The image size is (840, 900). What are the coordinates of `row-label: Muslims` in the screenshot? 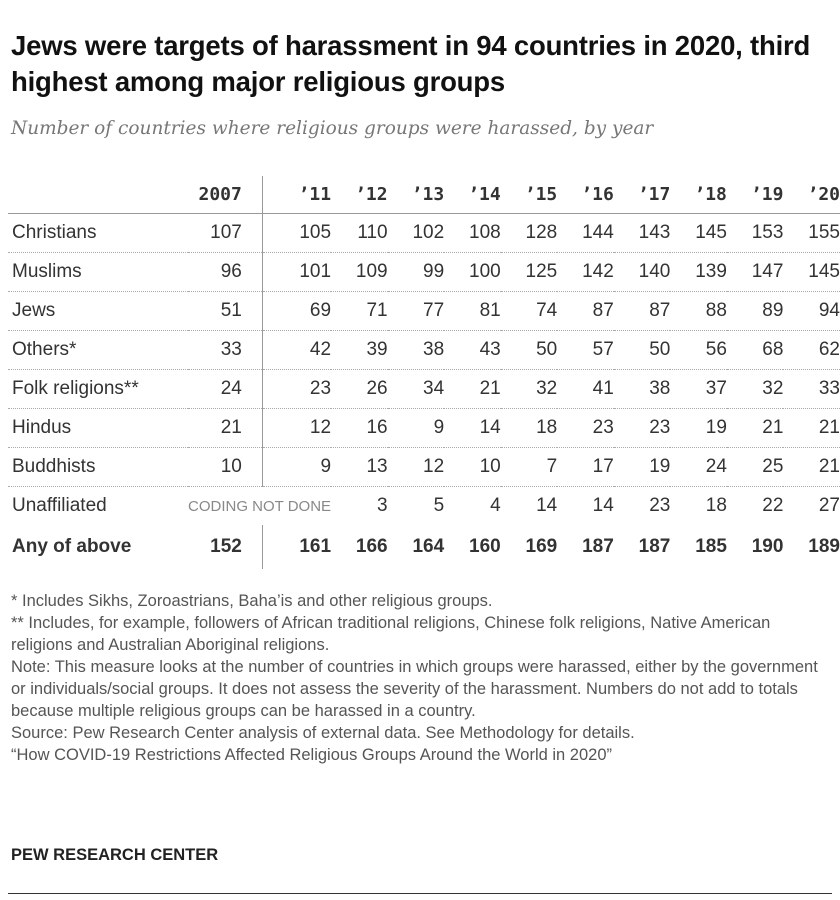 It's located at (98, 272).